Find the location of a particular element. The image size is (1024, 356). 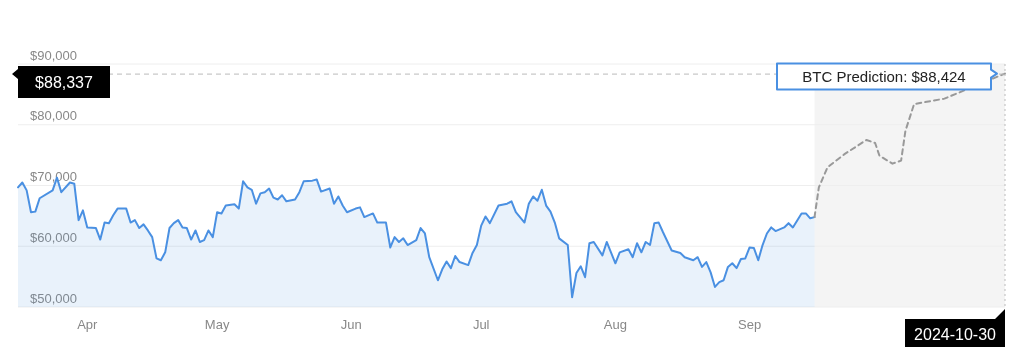

y-tick-label: $70,000 is located at coordinates (53, 177).